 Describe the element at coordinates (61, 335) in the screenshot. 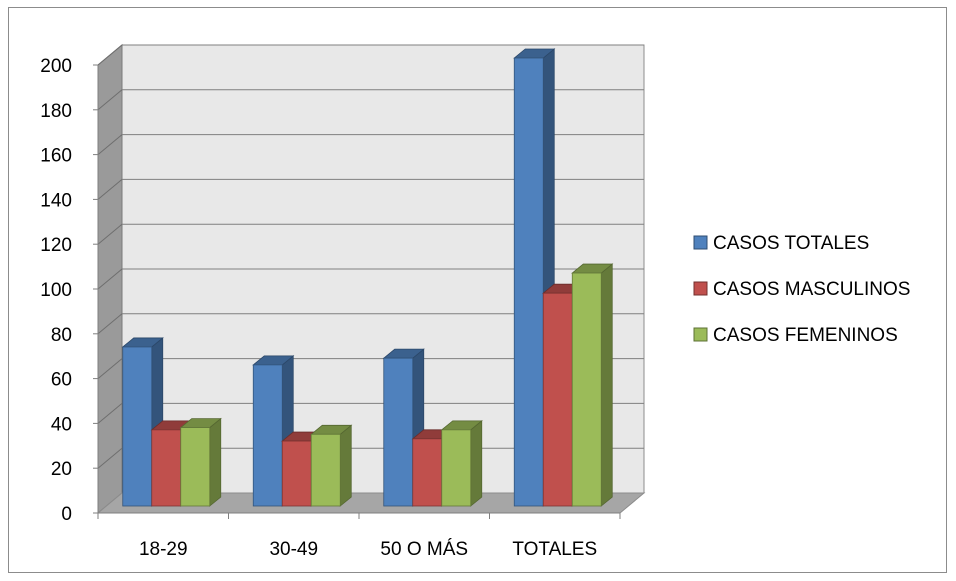

I see `y-tick-label: 80` at that location.